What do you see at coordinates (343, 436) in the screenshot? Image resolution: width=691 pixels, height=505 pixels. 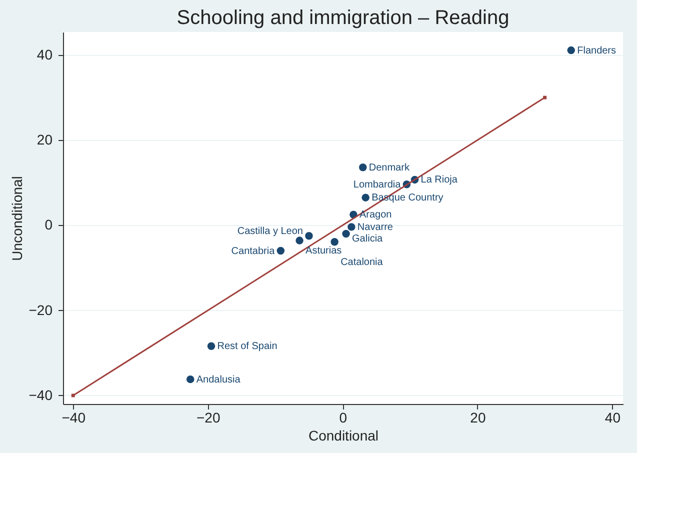 I see `x-axis-title: Conditional` at bounding box center [343, 436].